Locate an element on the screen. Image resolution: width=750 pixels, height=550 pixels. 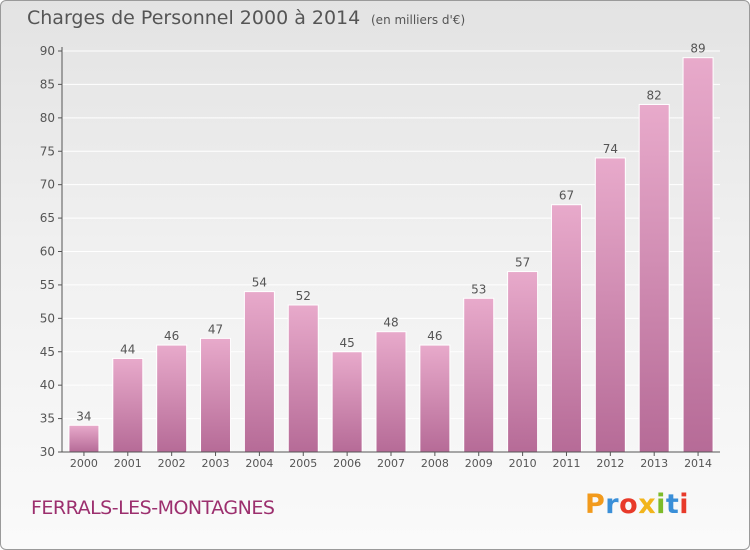
y-tick-label: 70 is located at coordinates (47, 185).